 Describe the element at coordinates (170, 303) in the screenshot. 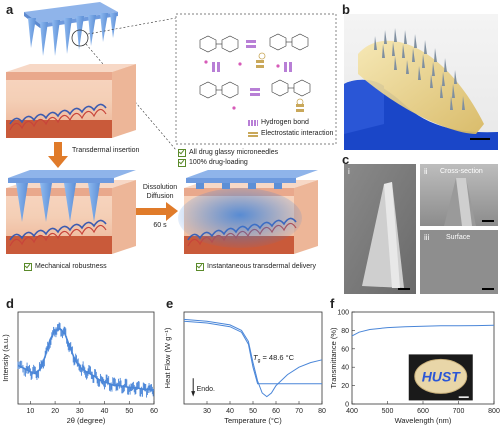

I see `panel-label-e: e` at that location.